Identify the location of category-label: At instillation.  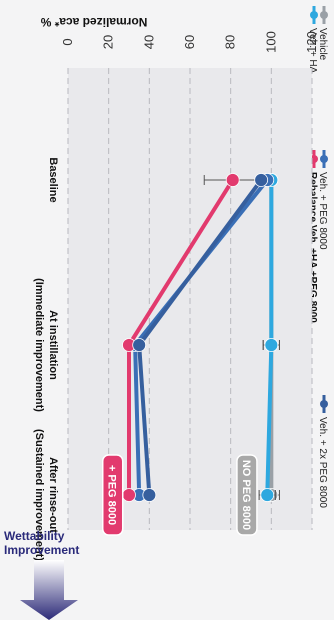
(53, 345).